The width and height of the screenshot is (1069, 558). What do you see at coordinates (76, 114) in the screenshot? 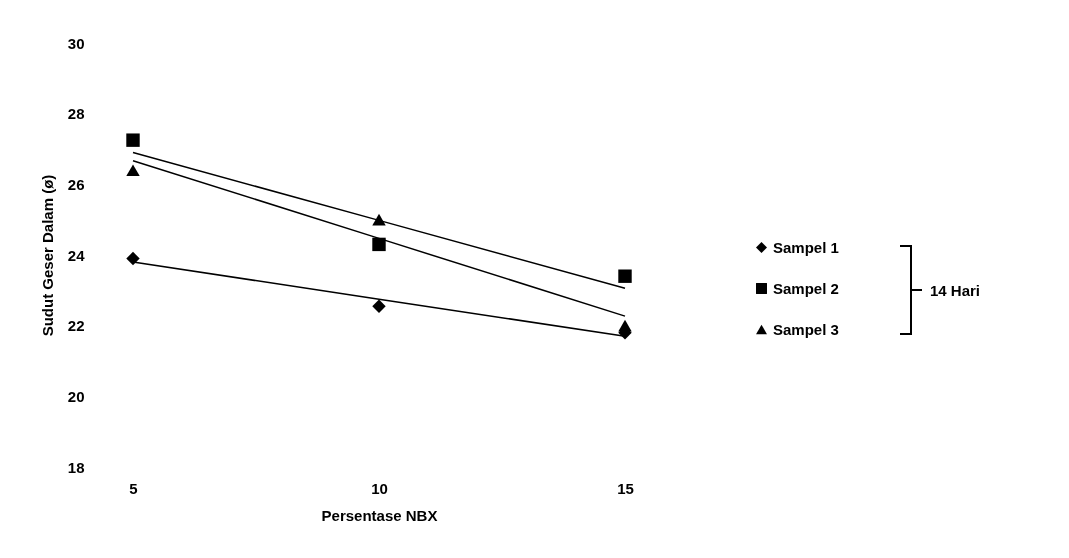
I see `y-tick-label: 28` at bounding box center [76, 114].